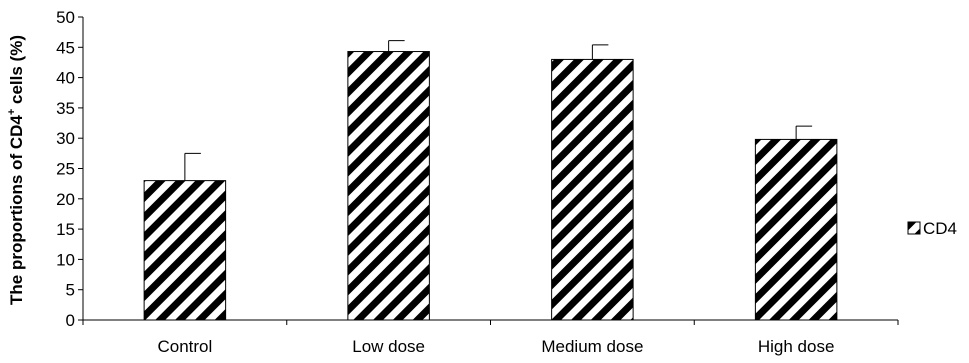 This screenshot has width=969, height=363. I want to click on x-tick-label: Low dose, so click(388, 346).